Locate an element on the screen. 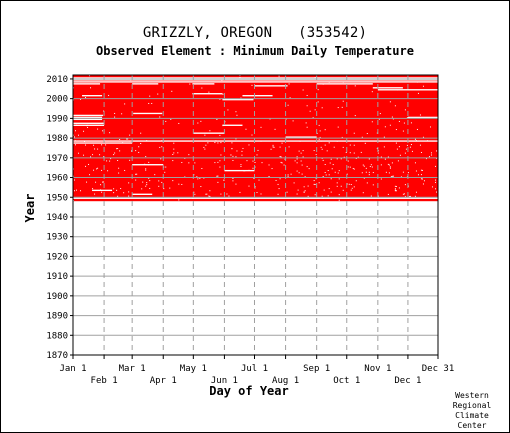 The height and width of the screenshot is (433, 510). y-axis-title: Year is located at coordinates (30, 208).